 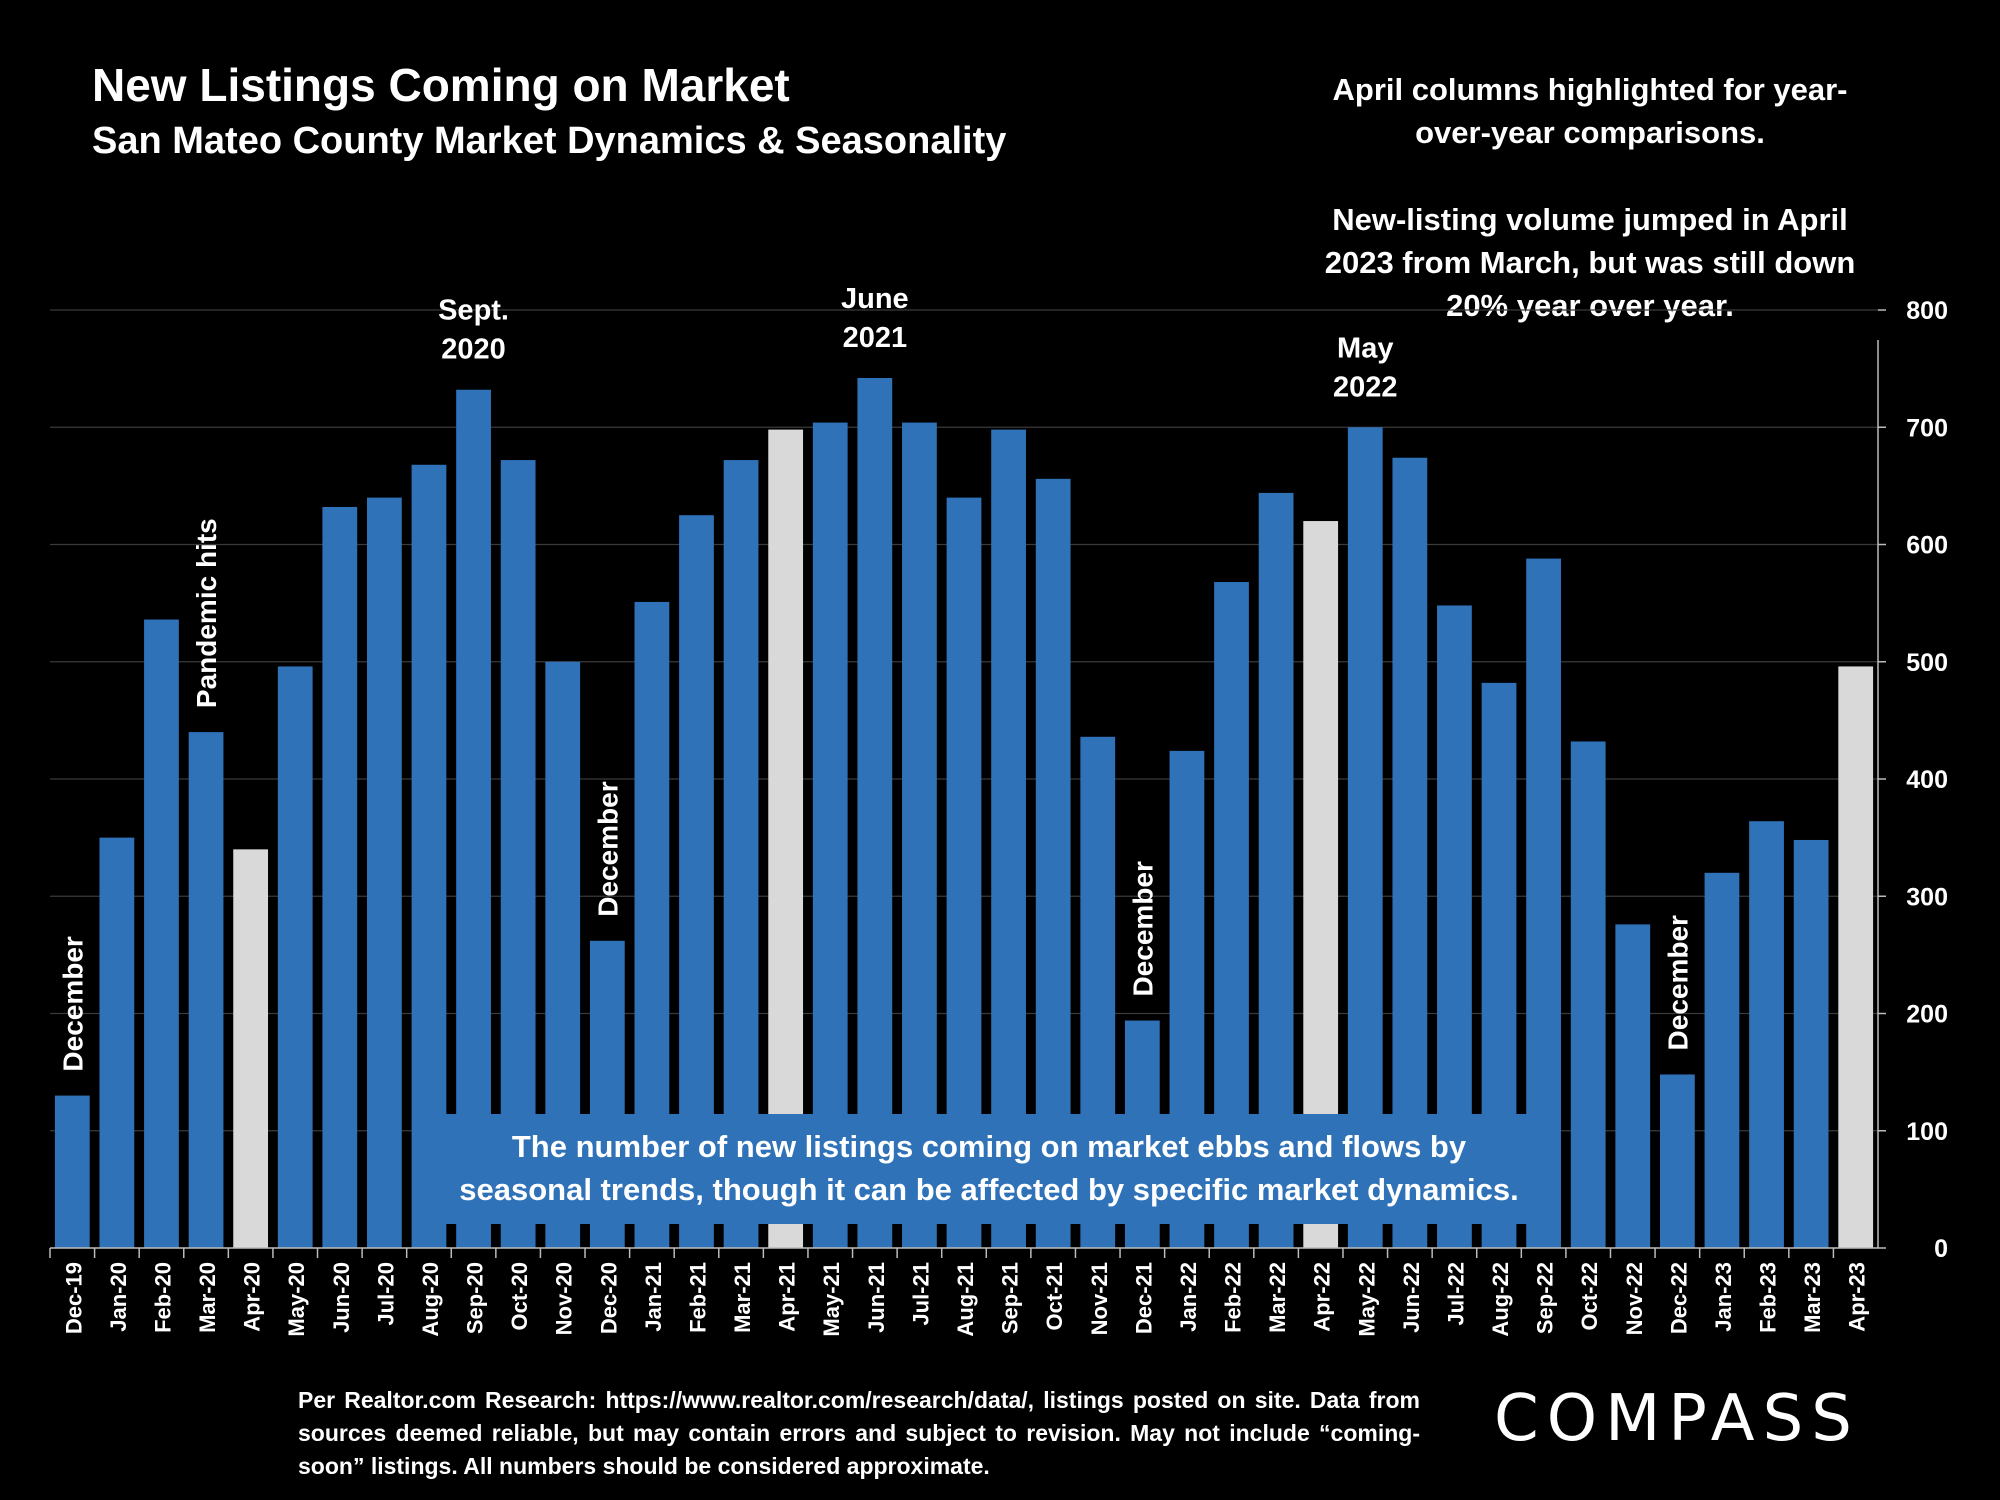 What do you see at coordinates (1927, 1015) in the screenshot?
I see `y-tick-label: 200` at bounding box center [1927, 1015].